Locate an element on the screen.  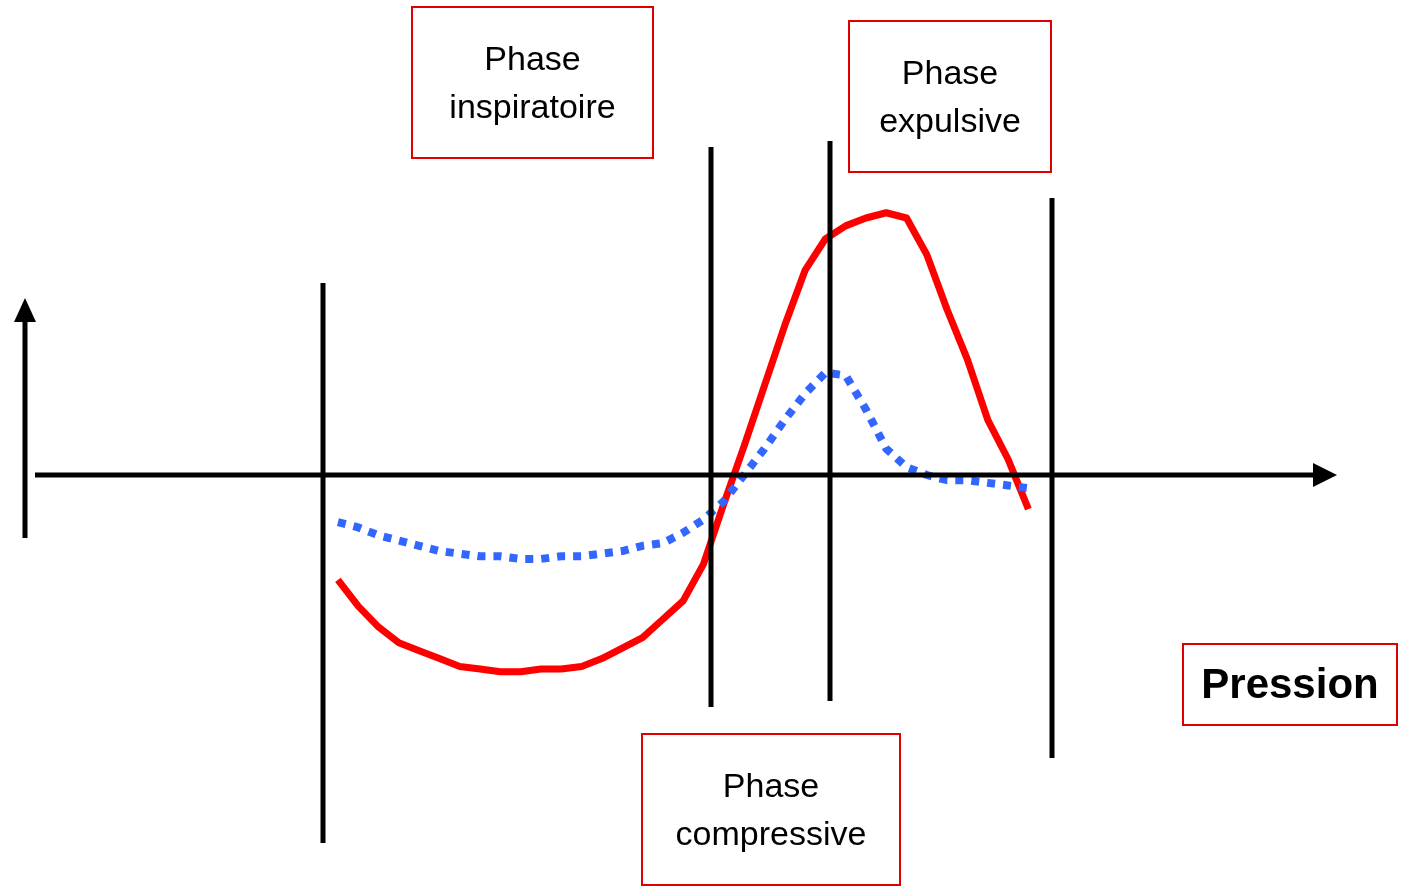
annotation: Pression is located at coordinates (1290, 684).